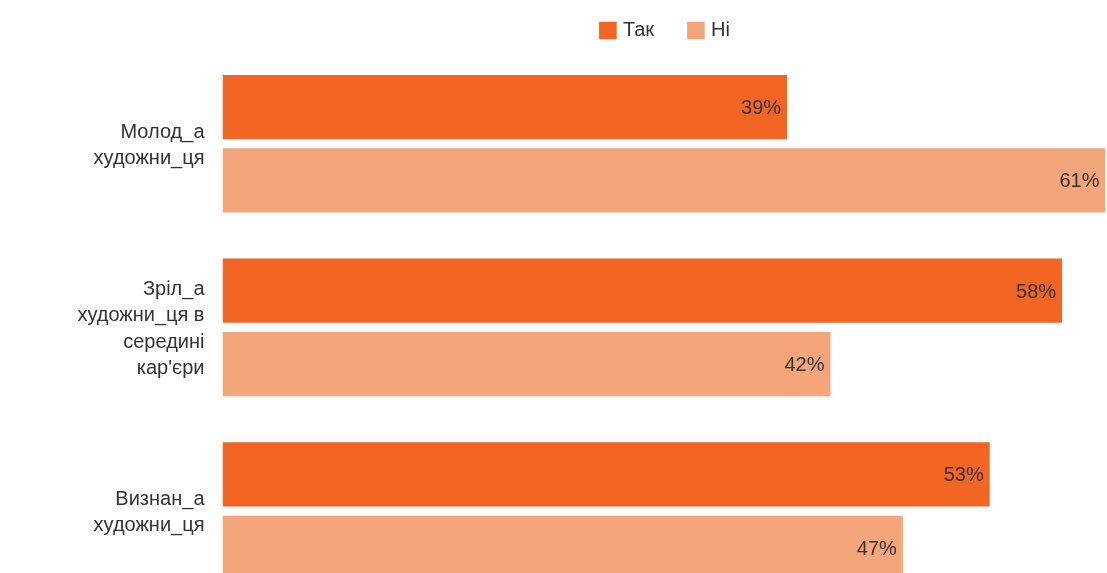  What do you see at coordinates (804, 364) in the screenshot?
I see `data-label: 42%` at bounding box center [804, 364].